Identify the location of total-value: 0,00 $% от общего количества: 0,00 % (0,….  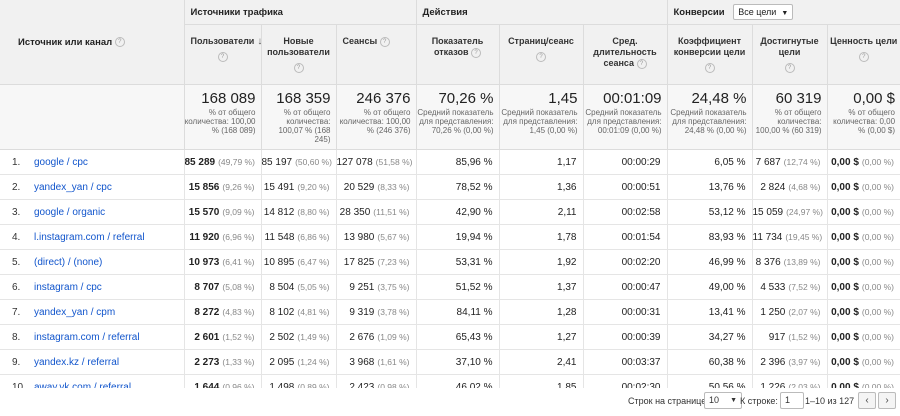
(863, 117).